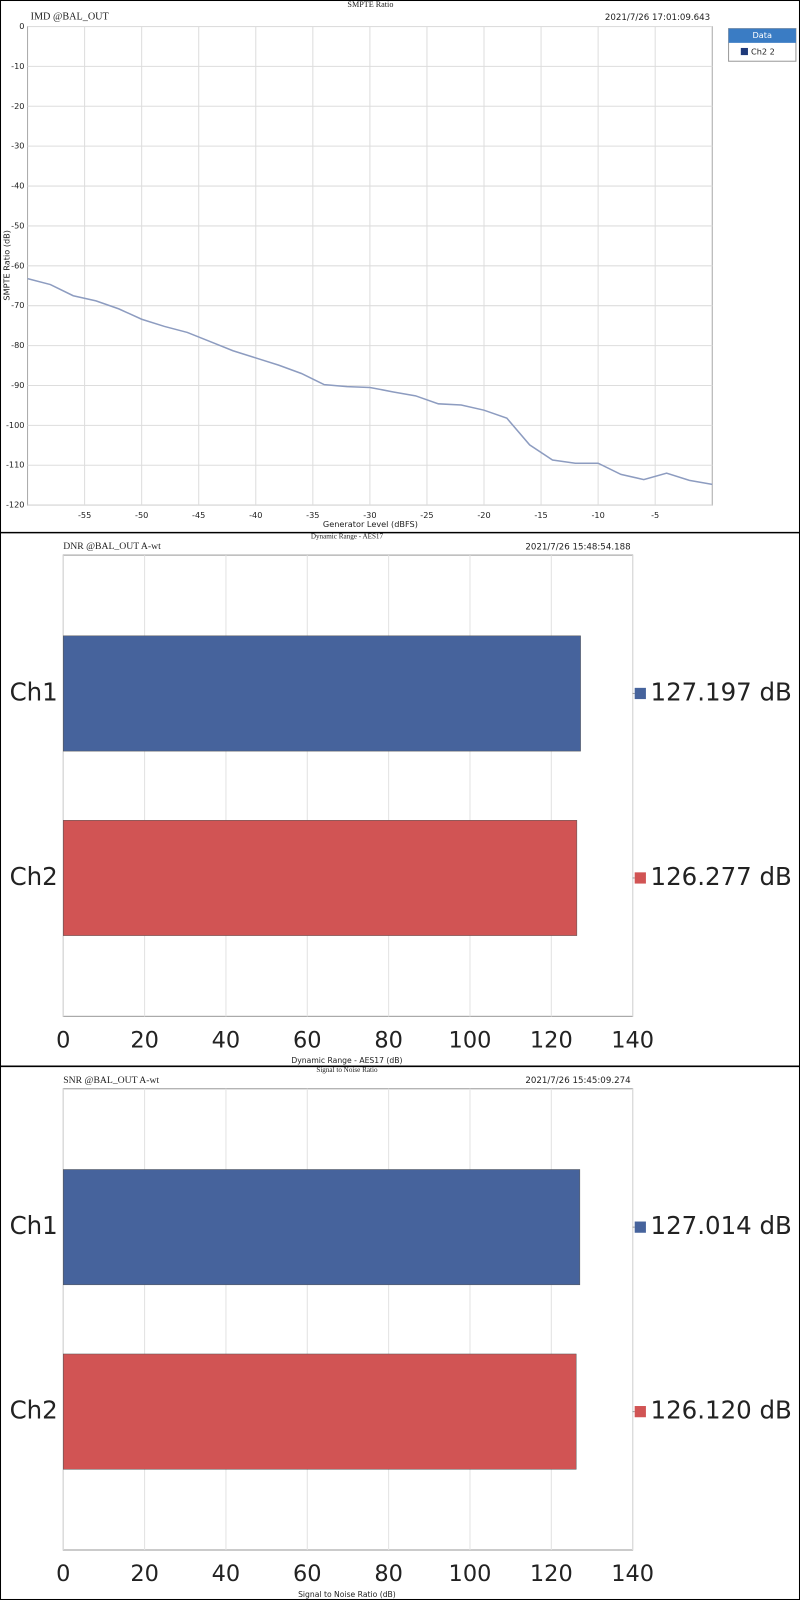 Image resolution: width=800 pixels, height=1600 pixels. Describe the element at coordinates (17, 66) in the screenshot. I see `y-tick-label: -10` at that location.